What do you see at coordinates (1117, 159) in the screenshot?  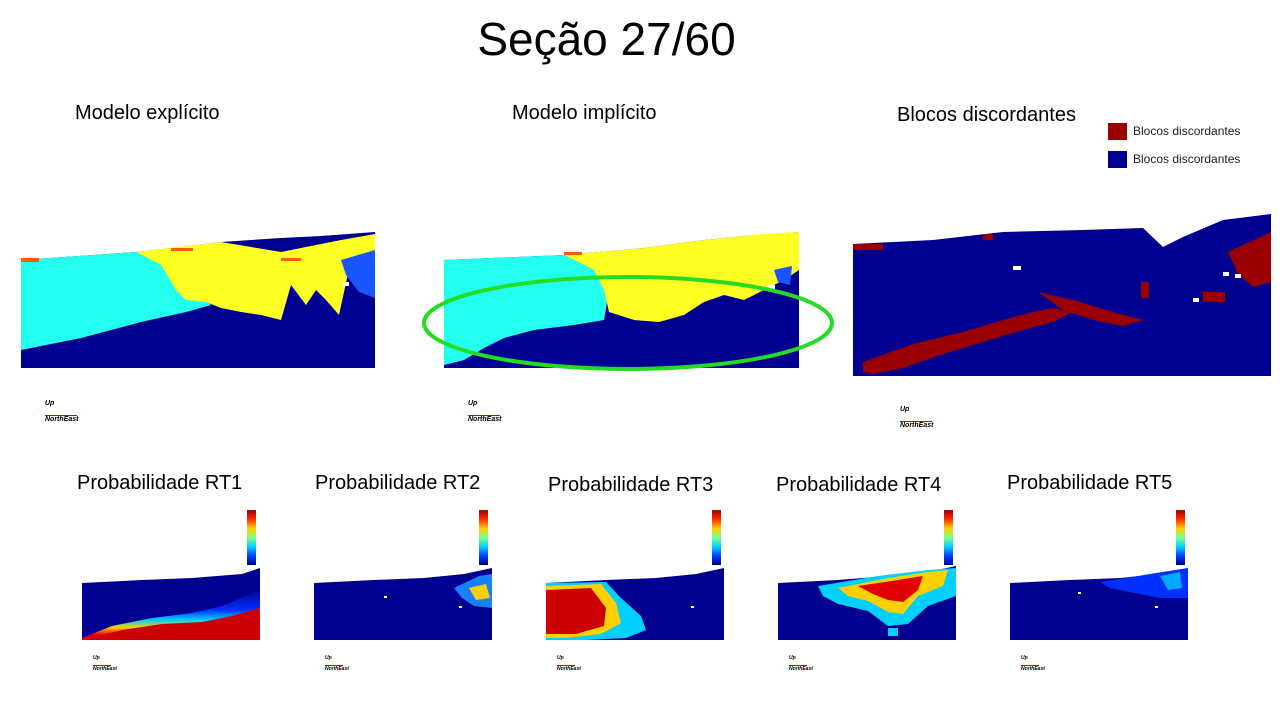 I see `legend-swatch-blue` at bounding box center [1117, 159].